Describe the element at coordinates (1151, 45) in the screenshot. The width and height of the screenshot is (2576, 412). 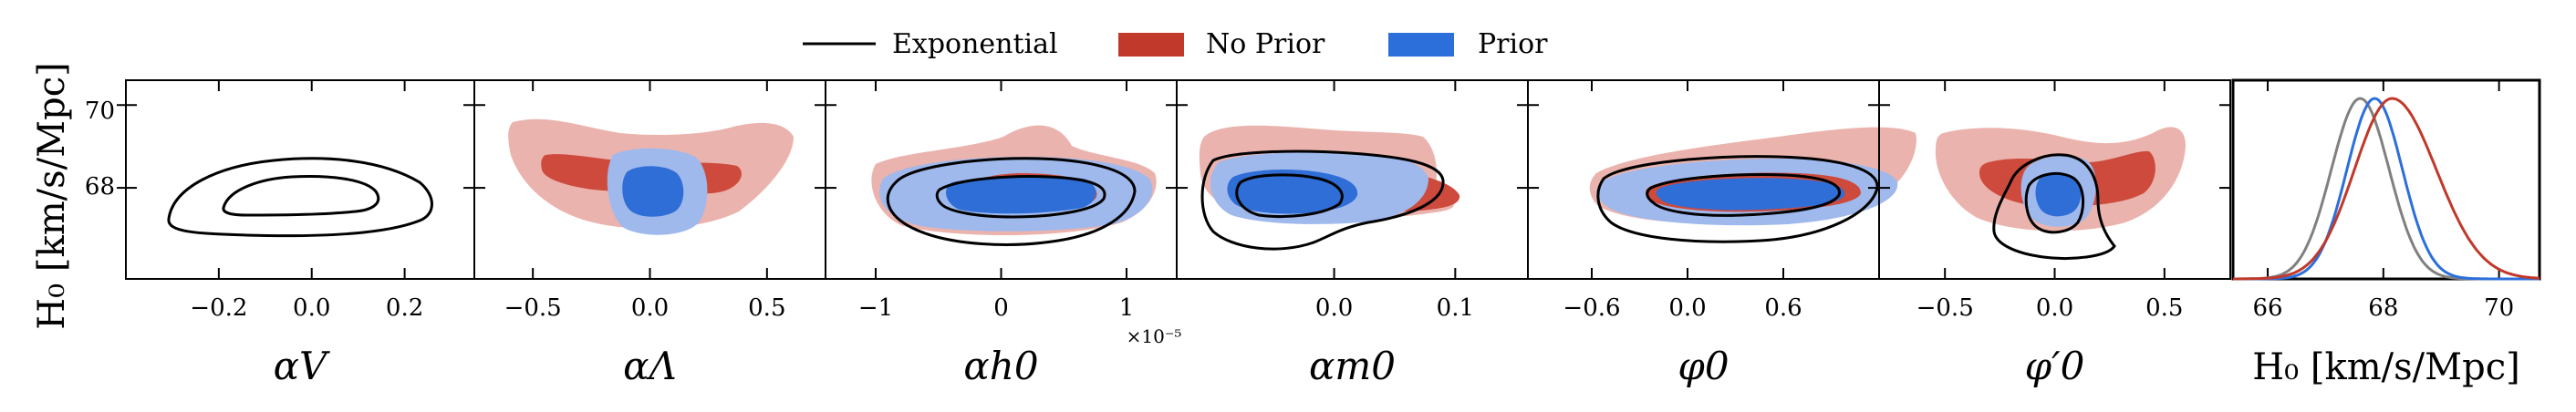
I see `legend-no-prior-patch` at that location.